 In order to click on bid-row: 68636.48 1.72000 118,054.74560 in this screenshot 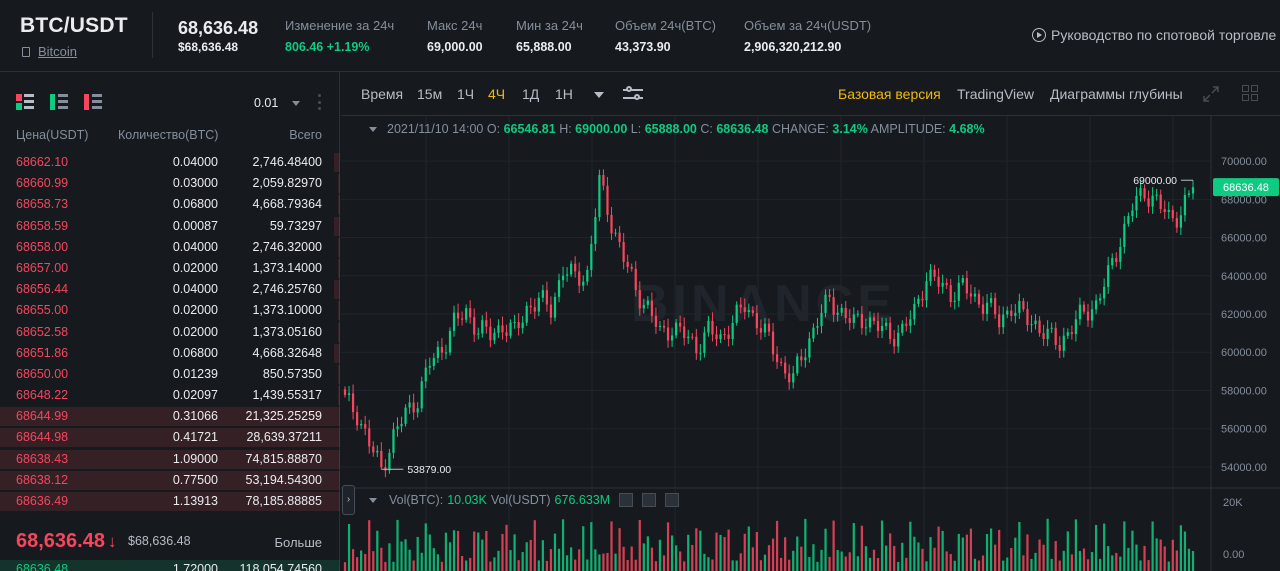, I will do `click(170, 565)`.